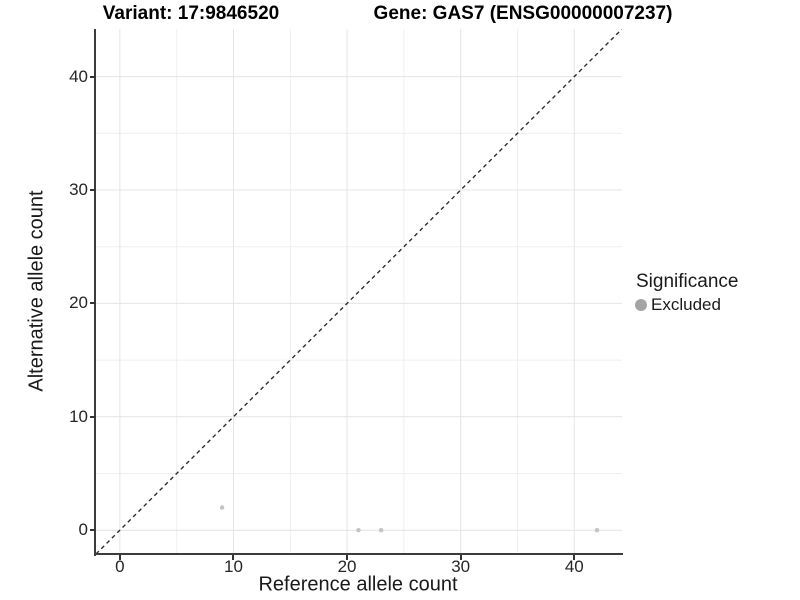  Describe the element at coordinates (120, 566) in the screenshot. I see `x-tick-label: 0` at that location.